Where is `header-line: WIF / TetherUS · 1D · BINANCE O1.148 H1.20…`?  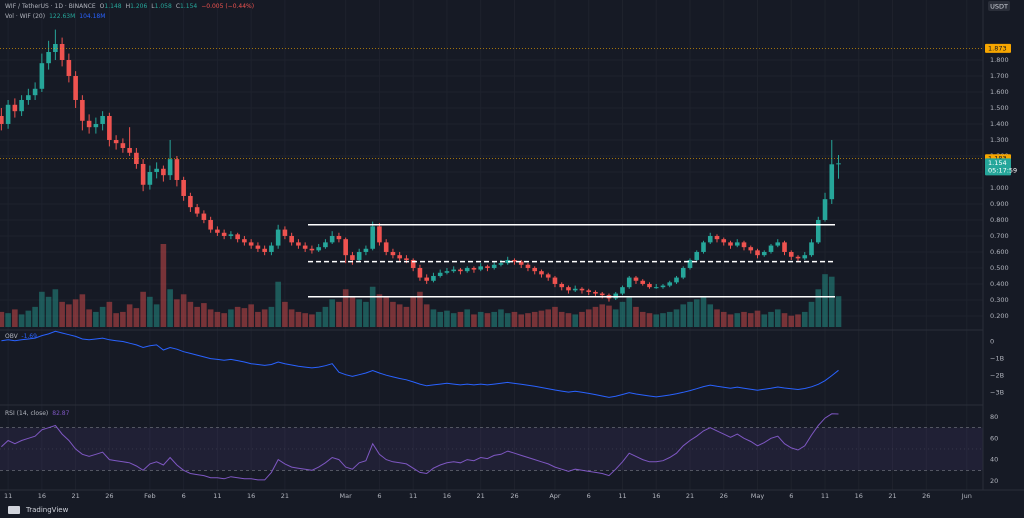
header-line: WIF / TetherUS · 1D · BINANCE O1.148 H1.20… is located at coordinates (129, 6).